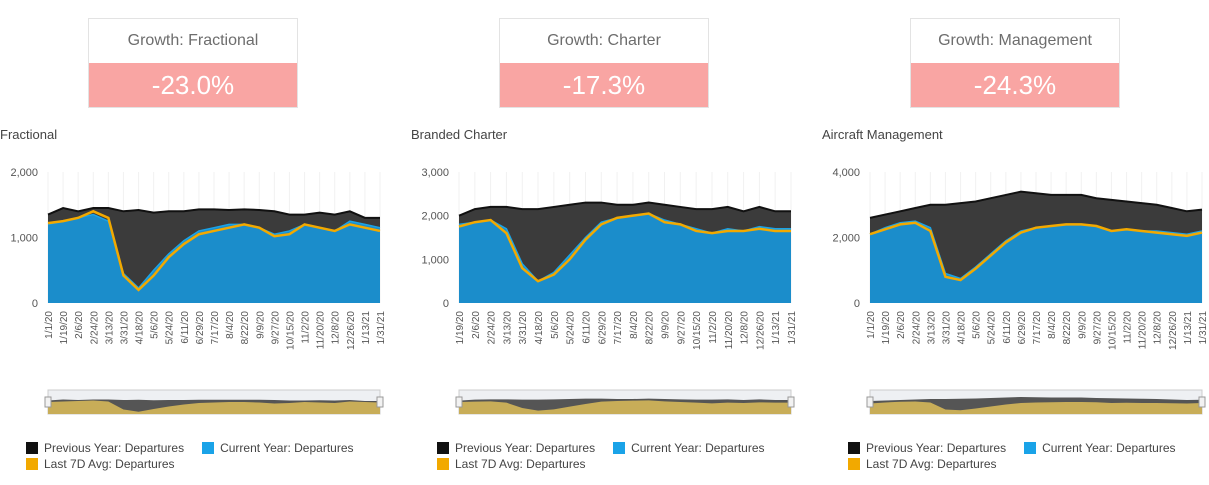 The image size is (1209, 485). I want to click on y-tick-label: 4,000, so click(846, 173).